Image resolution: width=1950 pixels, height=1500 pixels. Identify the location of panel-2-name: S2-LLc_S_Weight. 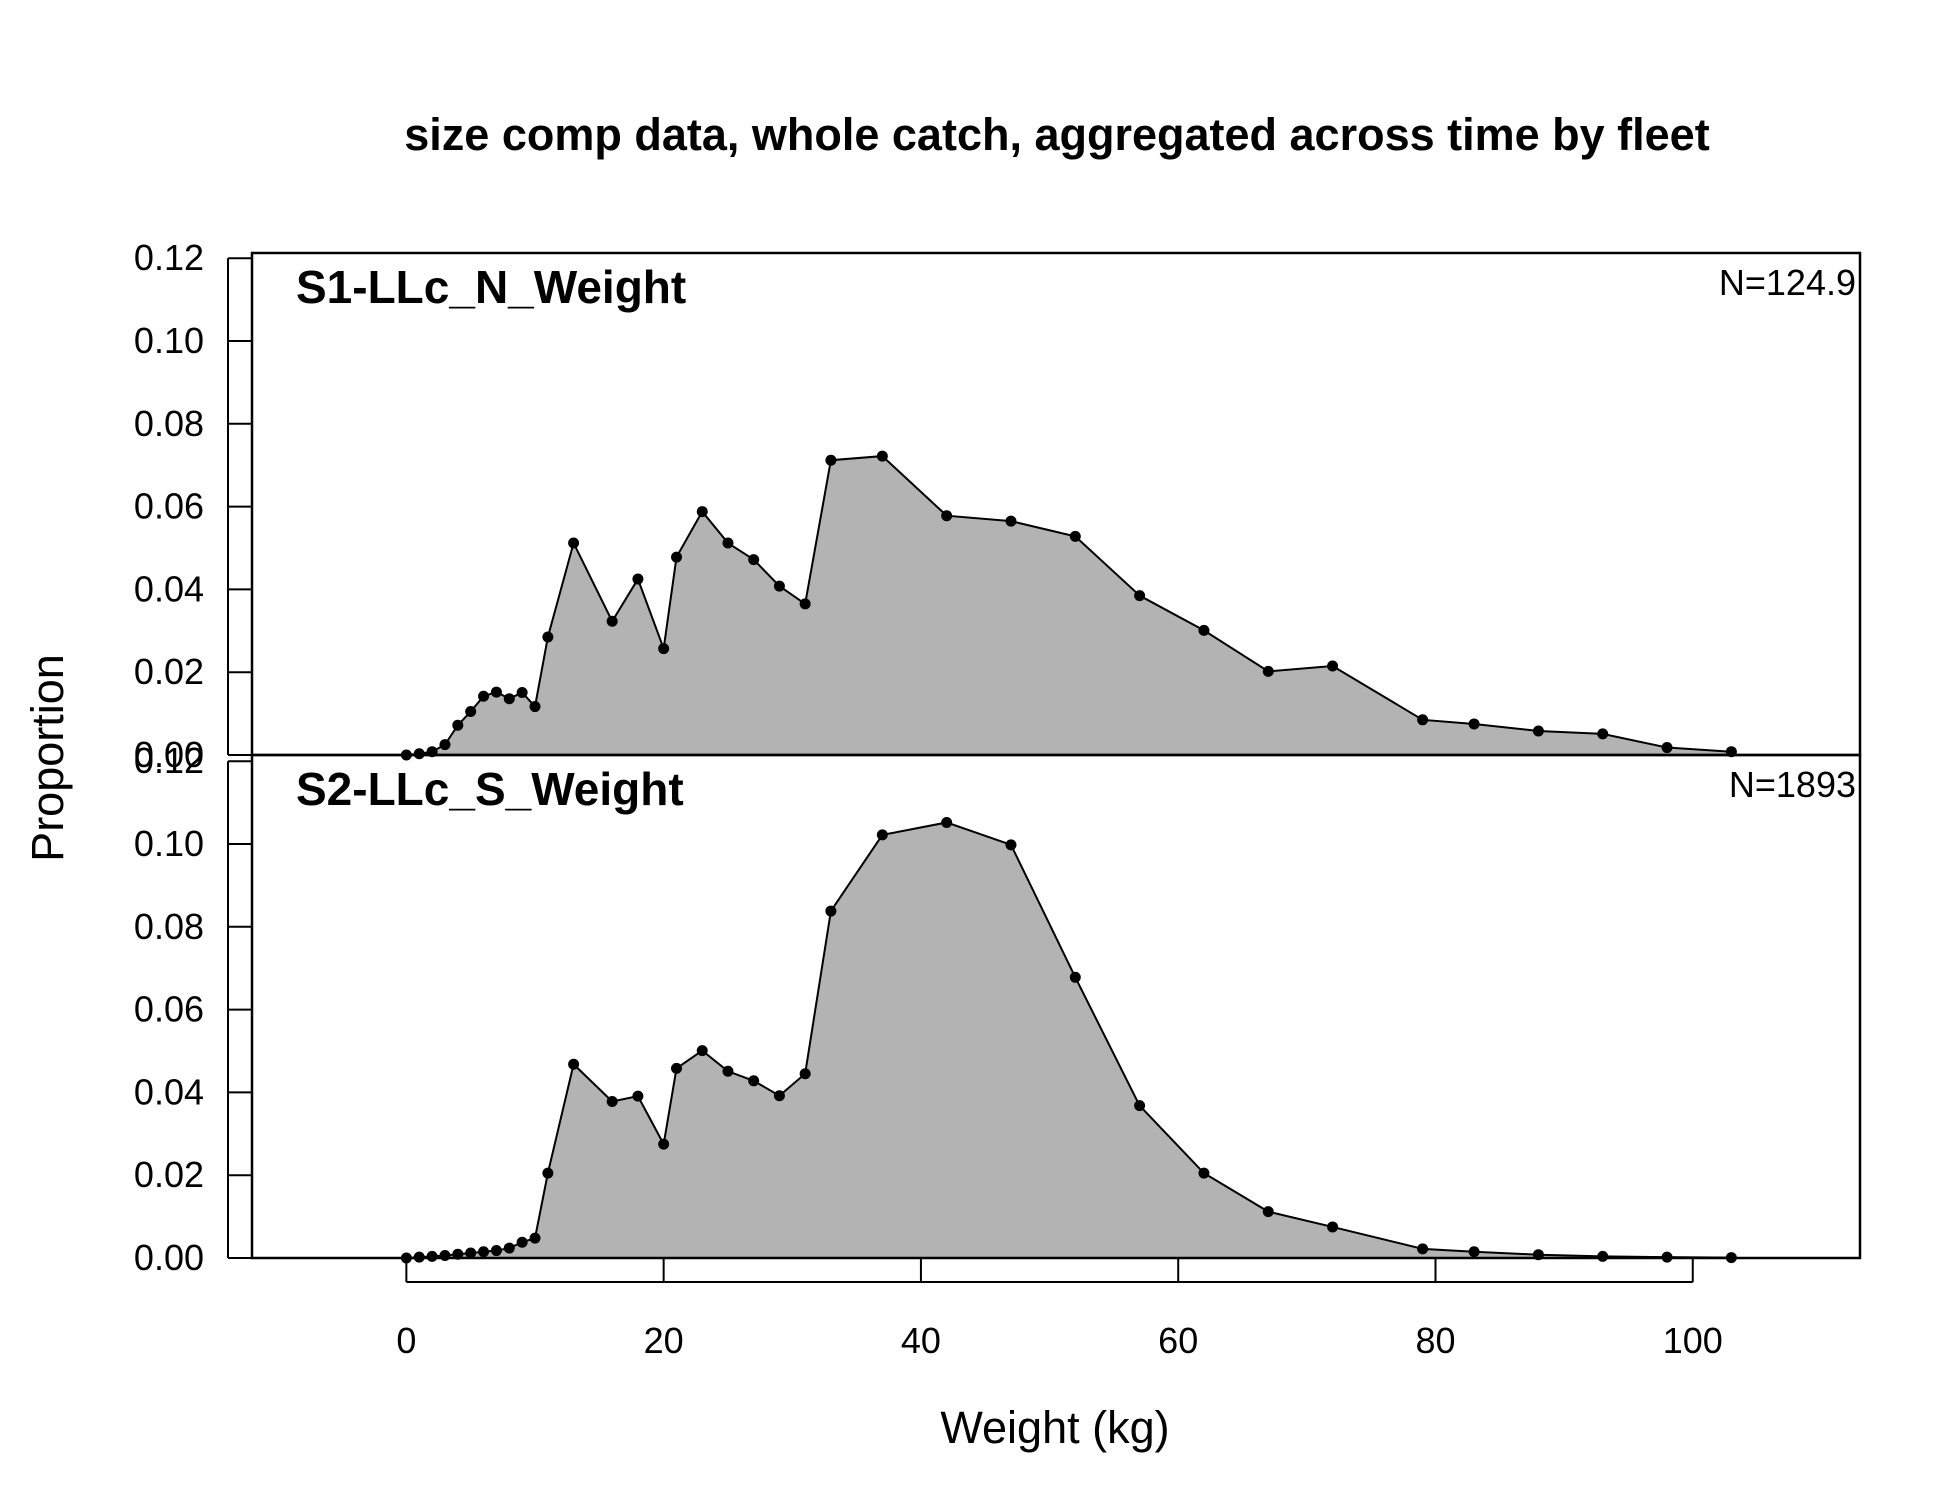
(490, 789).